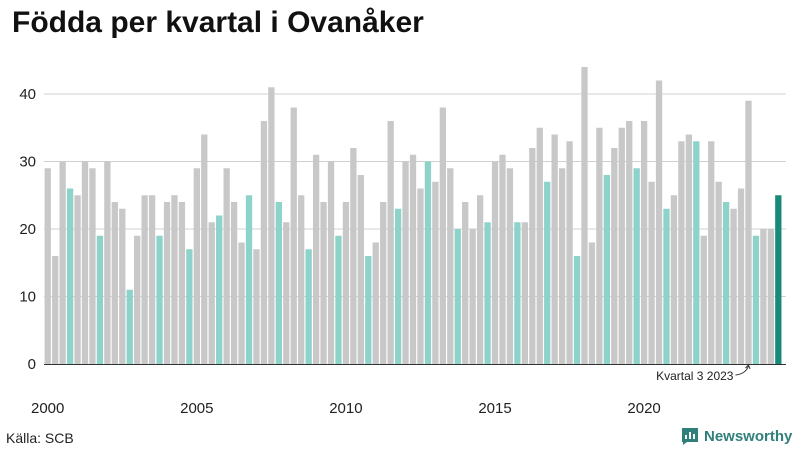 This screenshot has width=800, height=450. Describe the element at coordinates (218, 22) in the screenshot. I see `chart-title: Födda per kvartal i Ovanåker` at that location.